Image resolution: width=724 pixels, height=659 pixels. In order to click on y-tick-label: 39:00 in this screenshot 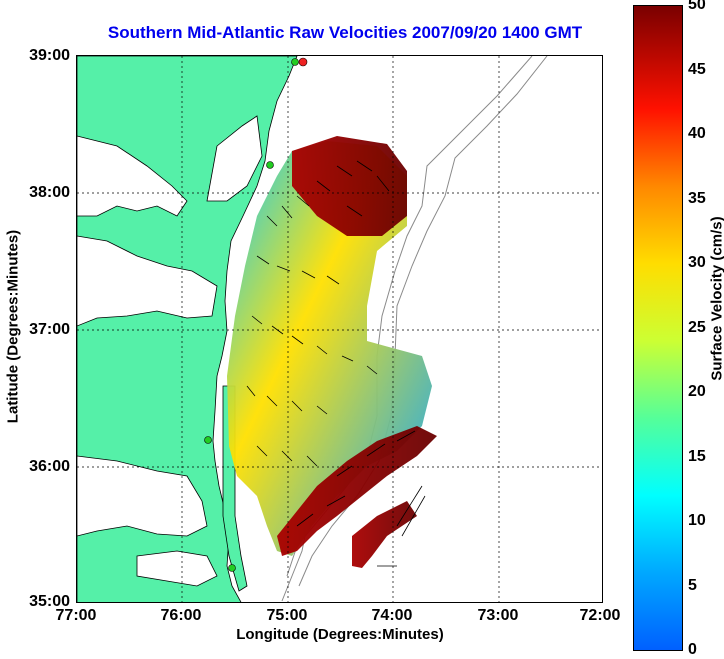, I will do `click(49, 55)`.